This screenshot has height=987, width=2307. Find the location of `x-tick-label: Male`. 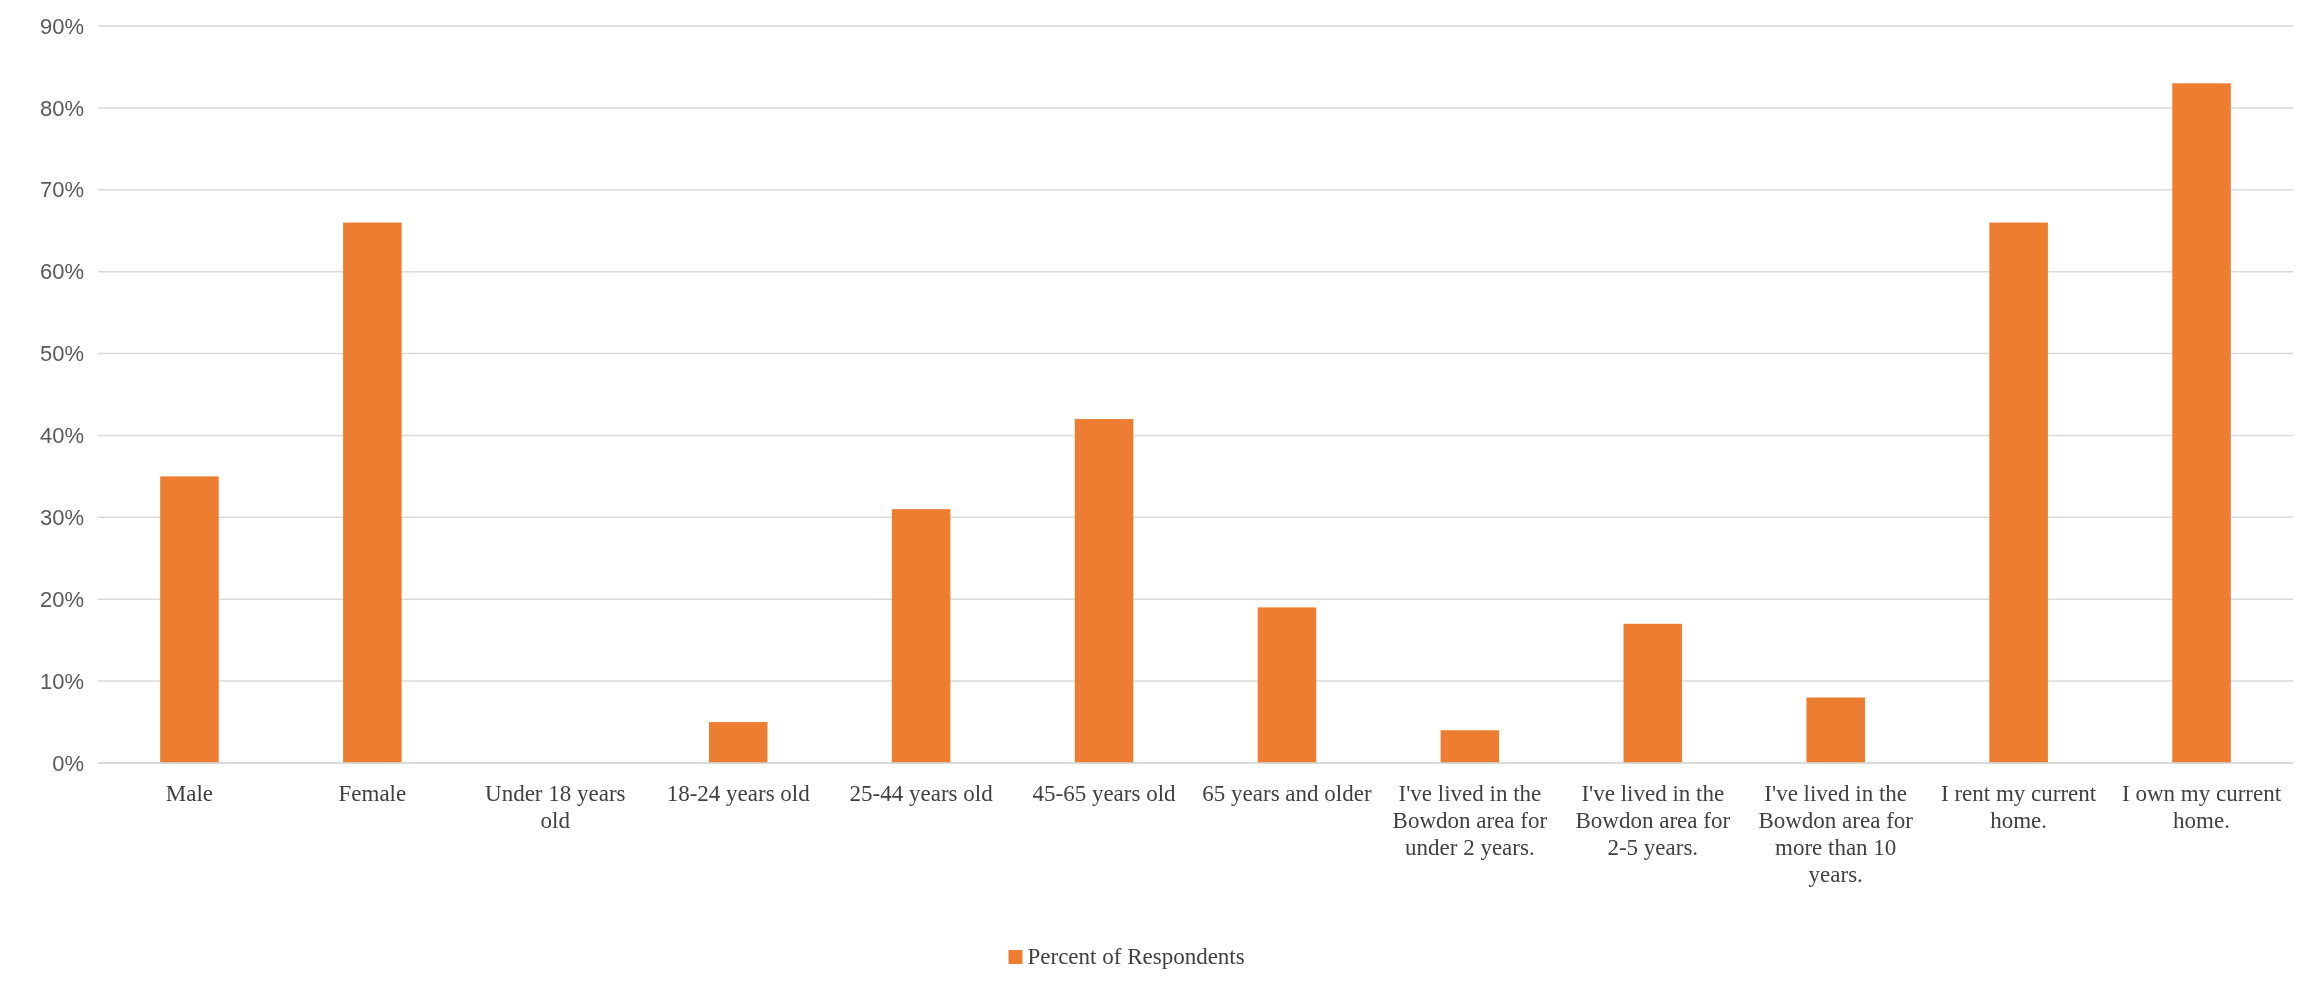

x-tick-label: Male is located at coordinates (189, 793).